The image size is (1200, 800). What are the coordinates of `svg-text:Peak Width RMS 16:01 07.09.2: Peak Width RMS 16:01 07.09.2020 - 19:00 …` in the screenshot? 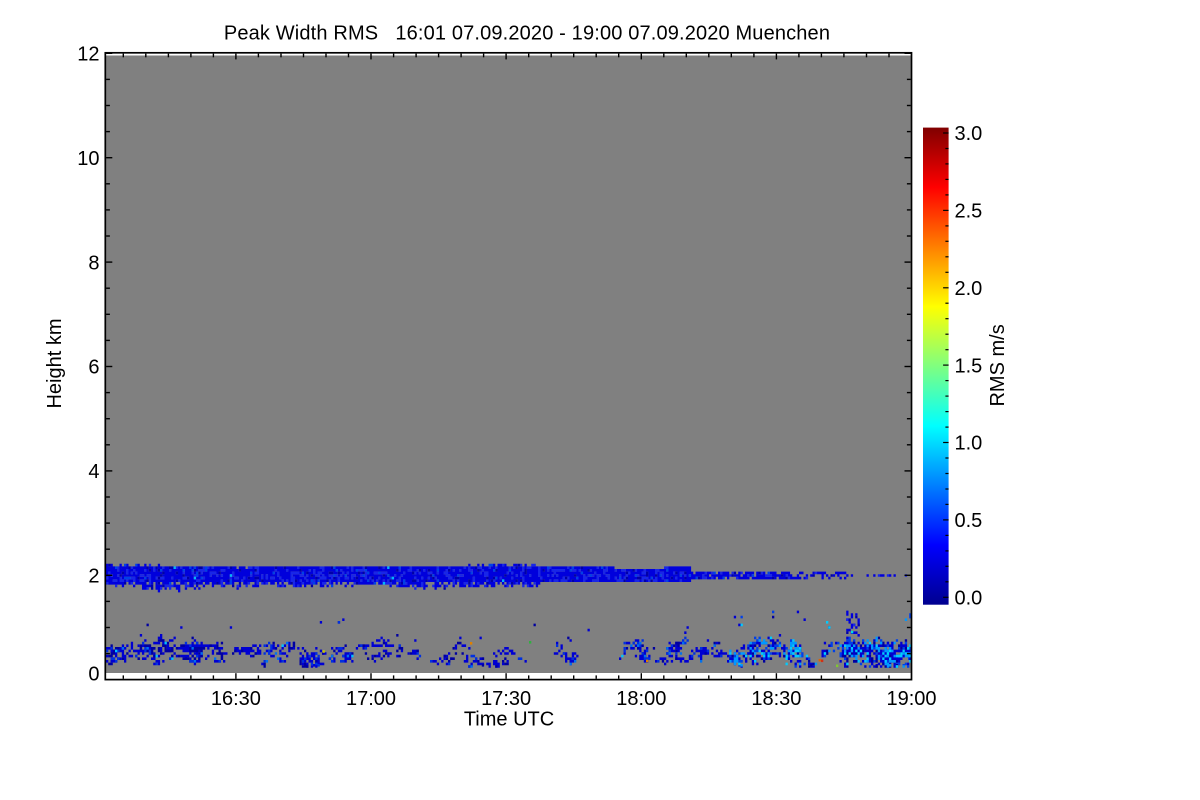 It's located at (527, 34).